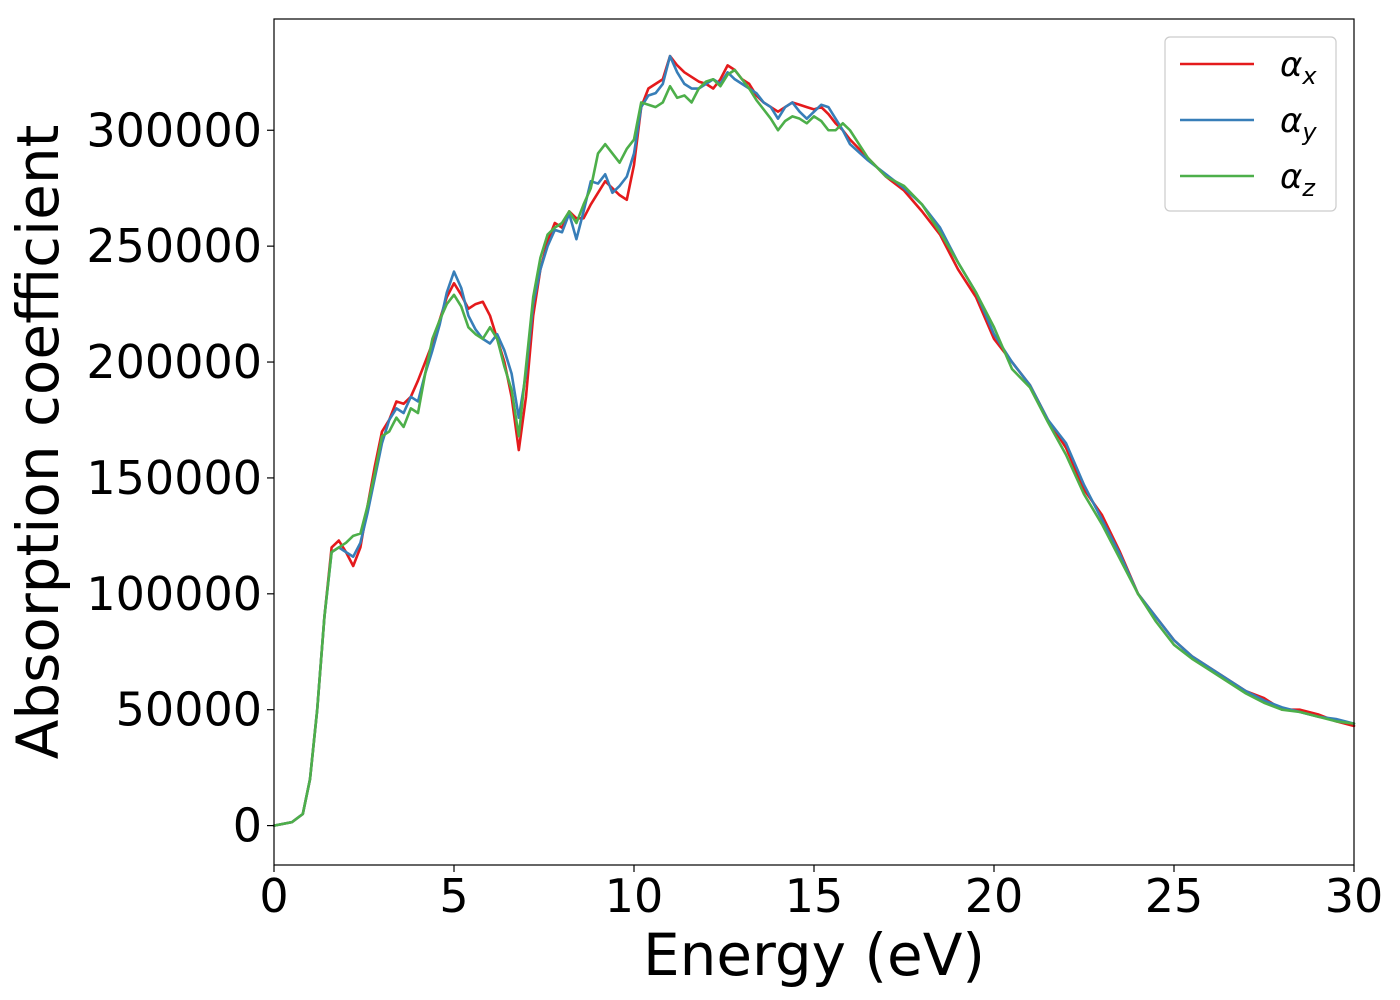 This screenshot has height=1000, width=1400. What do you see at coordinates (1309, 132) in the screenshot?
I see `legend-subscript: y` at bounding box center [1309, 132].